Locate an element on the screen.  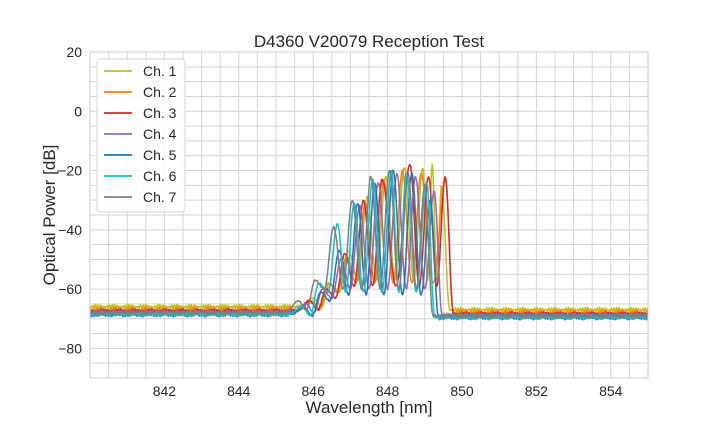
legend-label: Ch. 7 is located at coordinates (160, 197).